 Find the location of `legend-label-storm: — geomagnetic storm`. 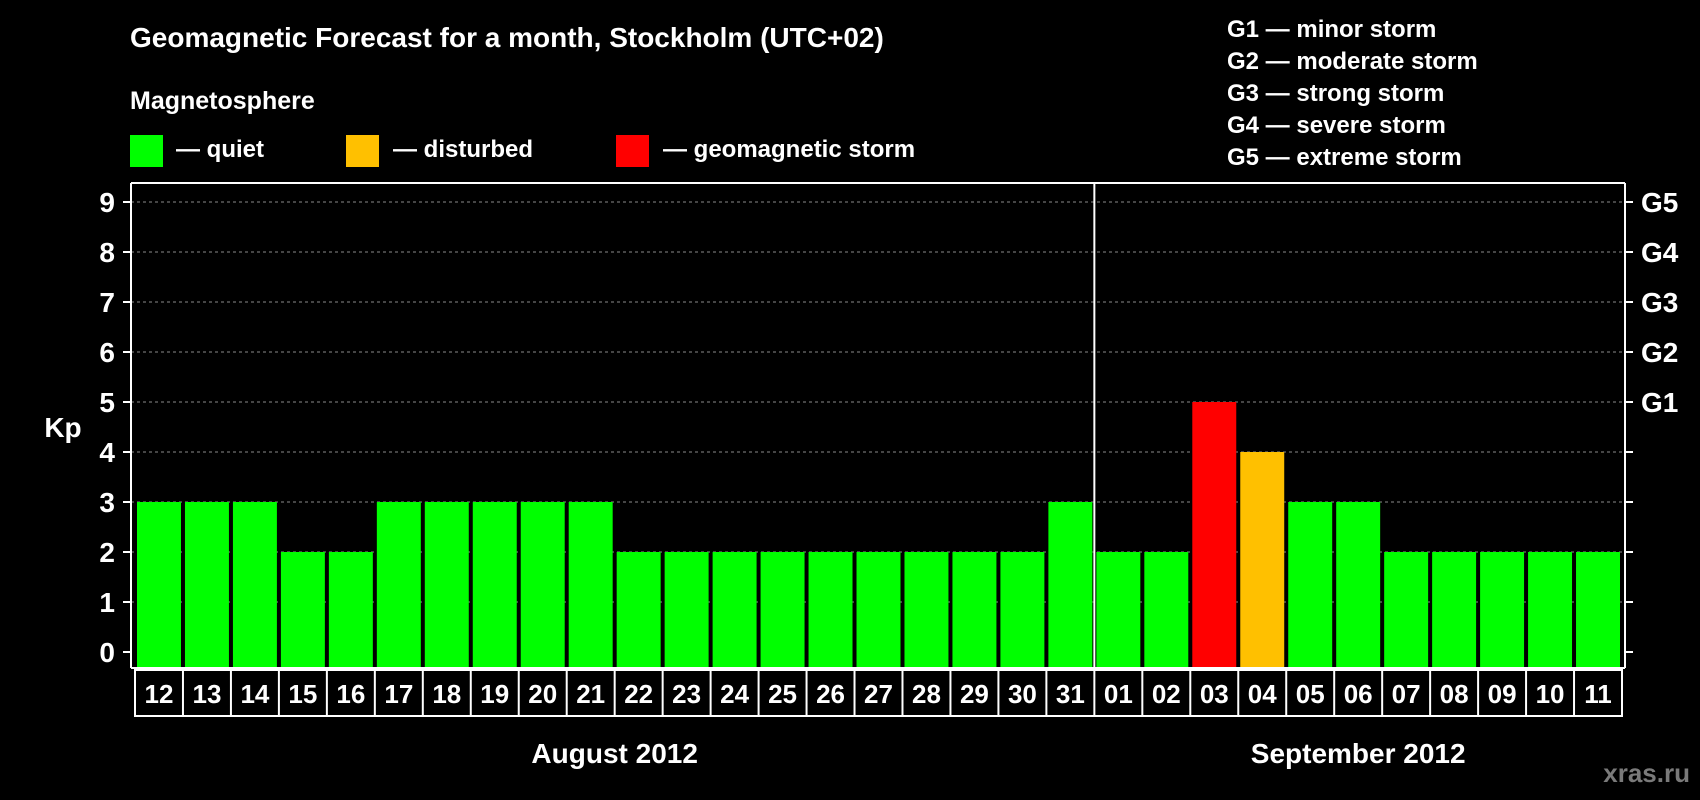

legend-label-storm: — geomagnetic storm is located at coordinates (789, 149).